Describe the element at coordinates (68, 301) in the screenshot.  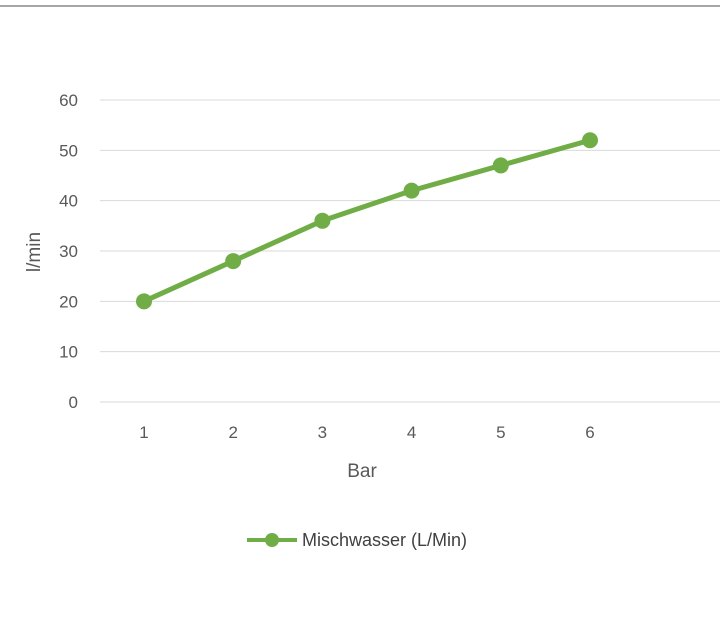
I see `y-tick-label: 20` at that location.